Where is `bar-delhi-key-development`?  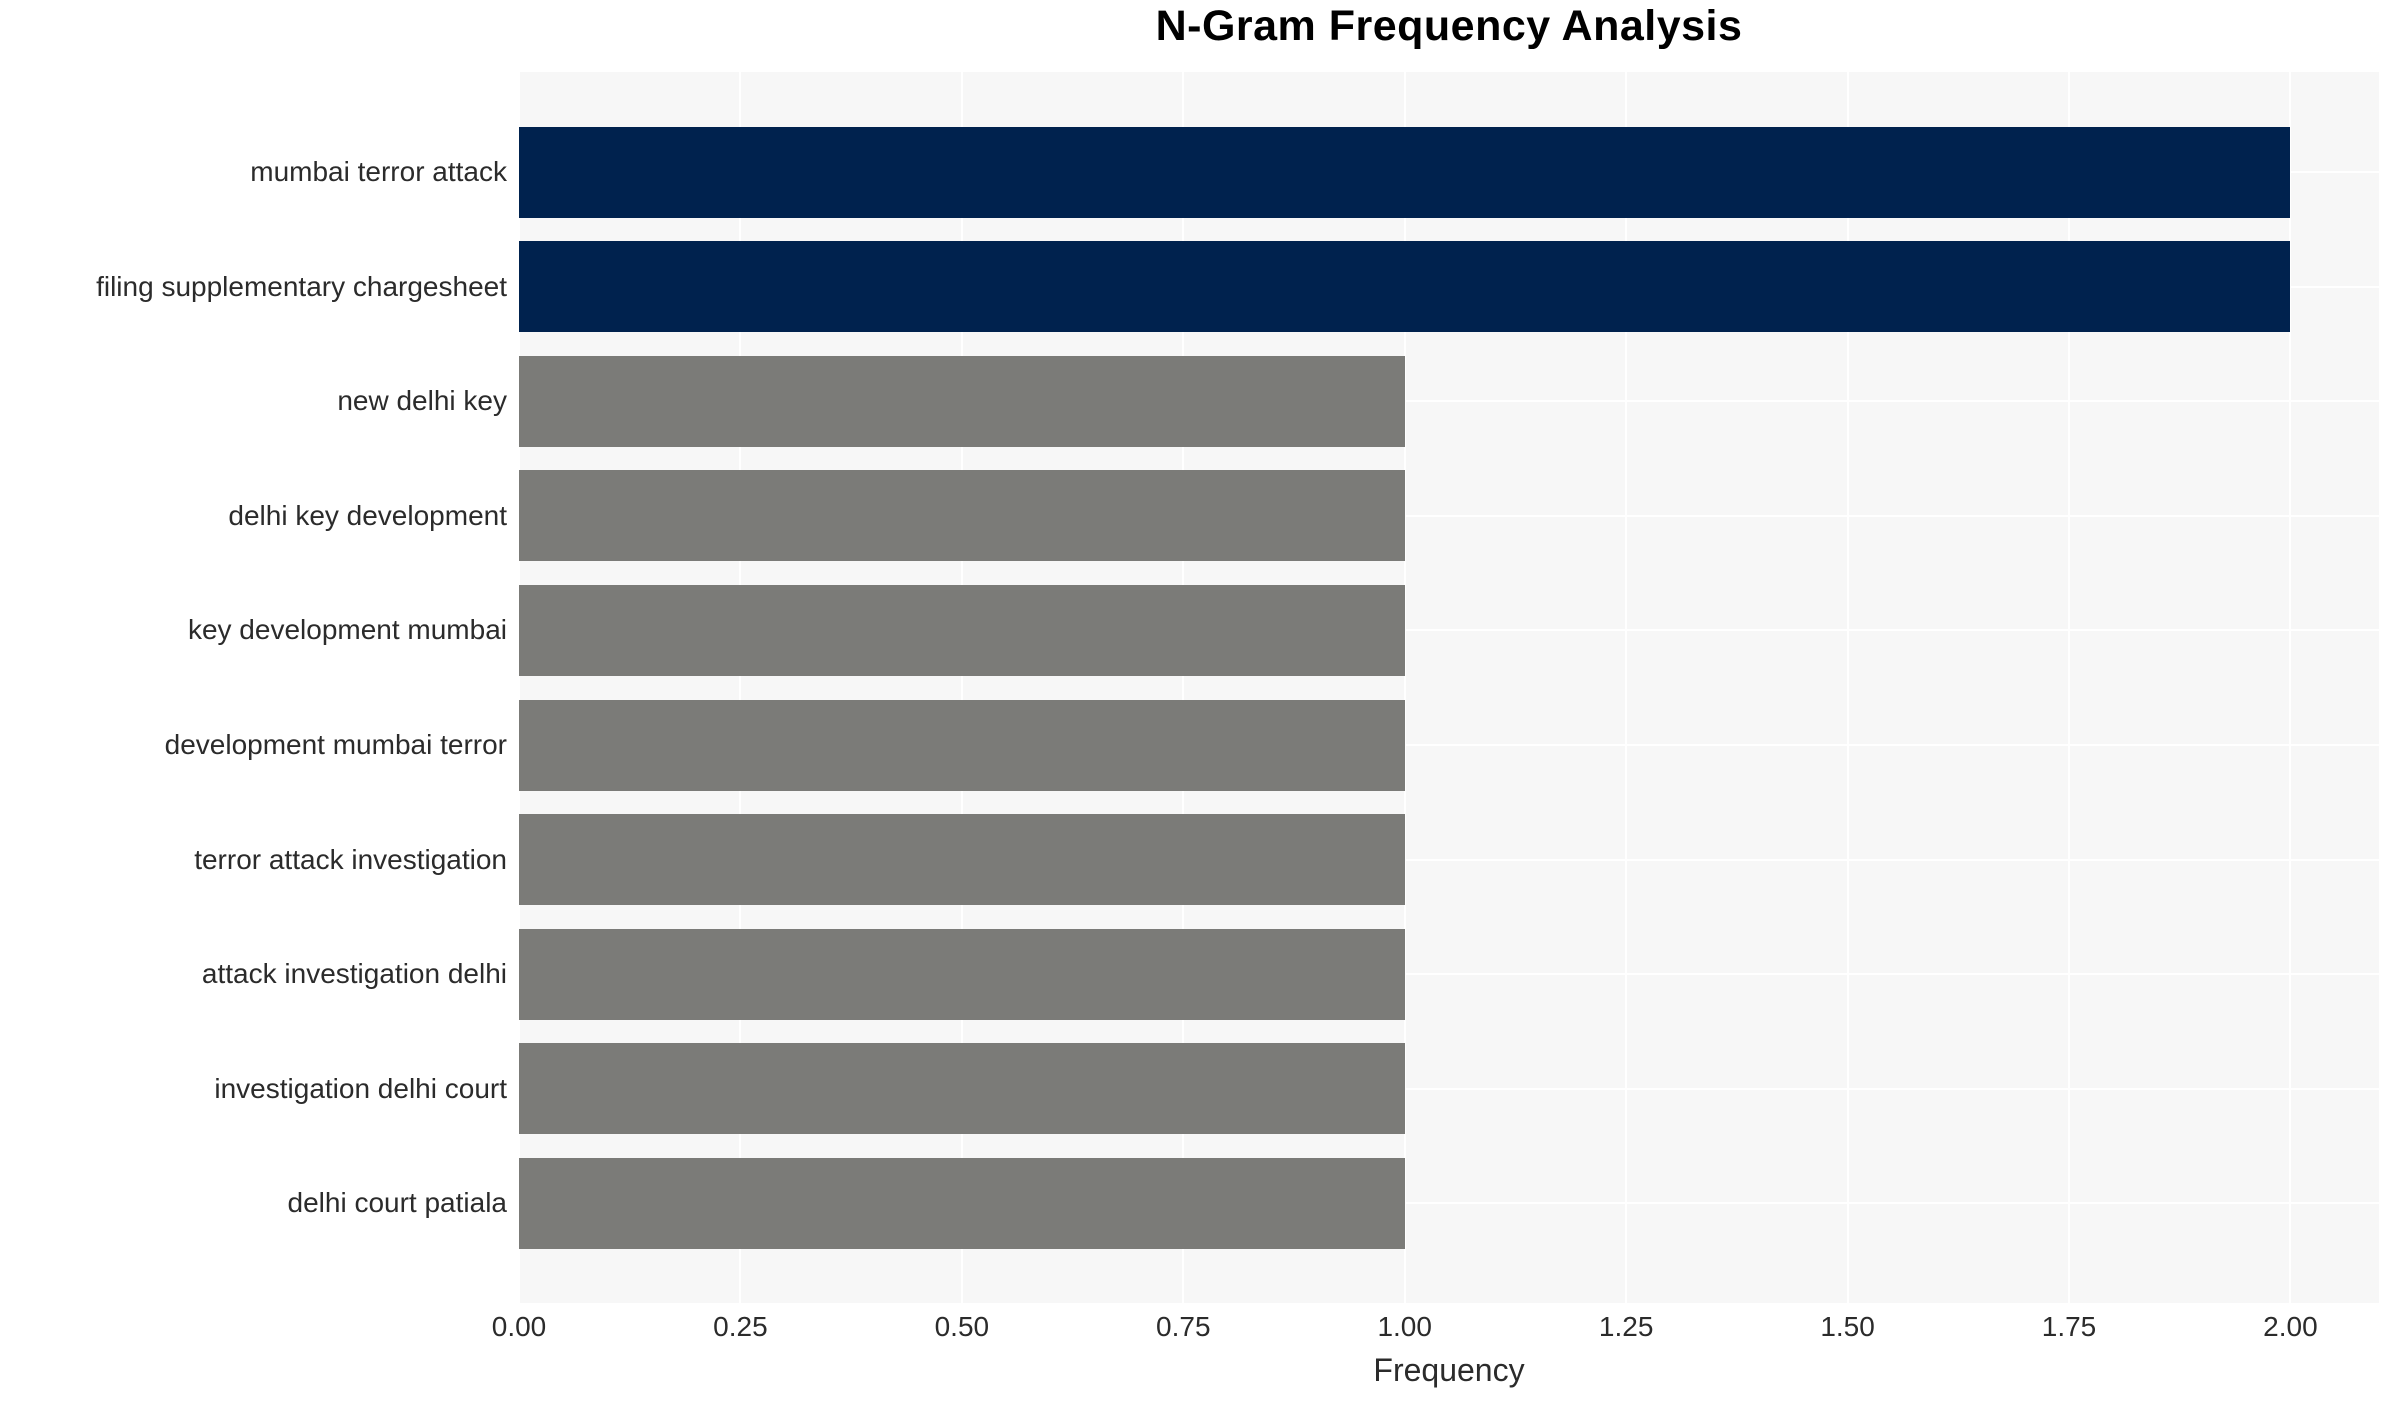
bar-delhi-key-development is located at coordinates (962, 516).